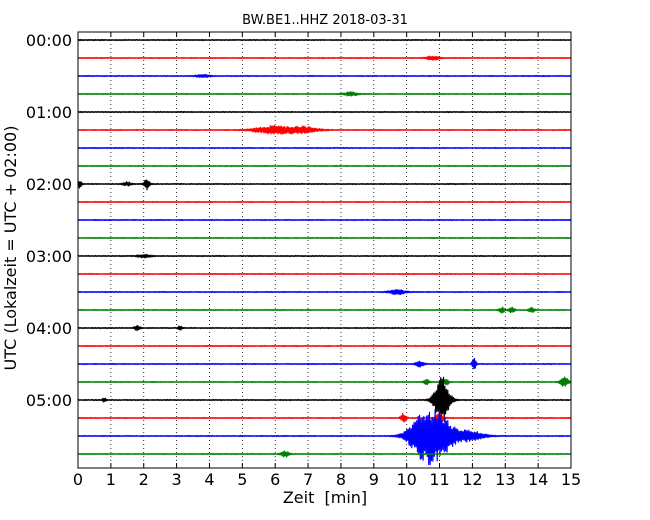 This screenshot has width=650, height=520. What do you see at coordinates (472, 479) in the screenshot?
I see `x-tick-label: 12` at bounding box center [472, 479].